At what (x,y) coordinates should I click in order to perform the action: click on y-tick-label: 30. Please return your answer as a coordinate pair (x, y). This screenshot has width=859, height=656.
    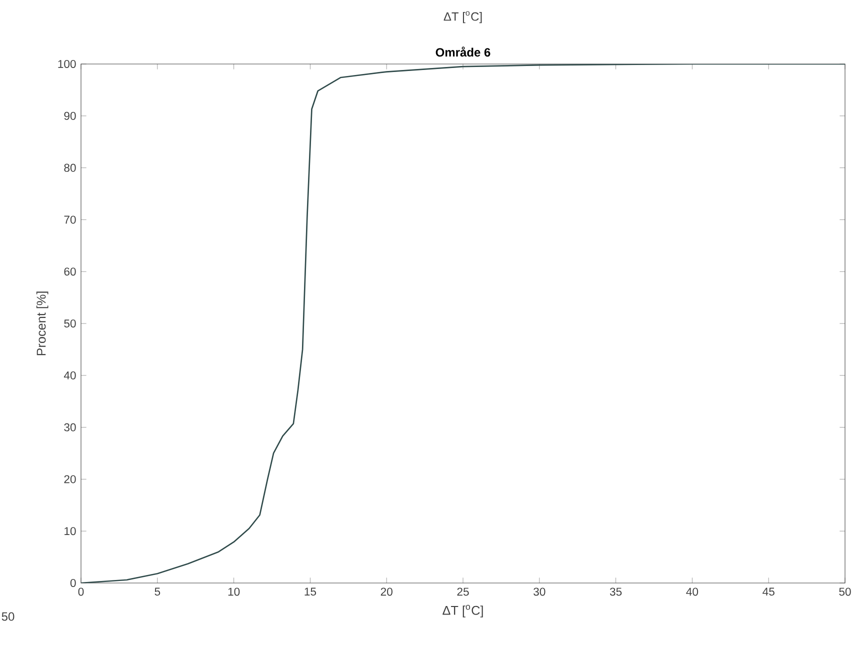
    Looking at the image, I should click on (70, 427).